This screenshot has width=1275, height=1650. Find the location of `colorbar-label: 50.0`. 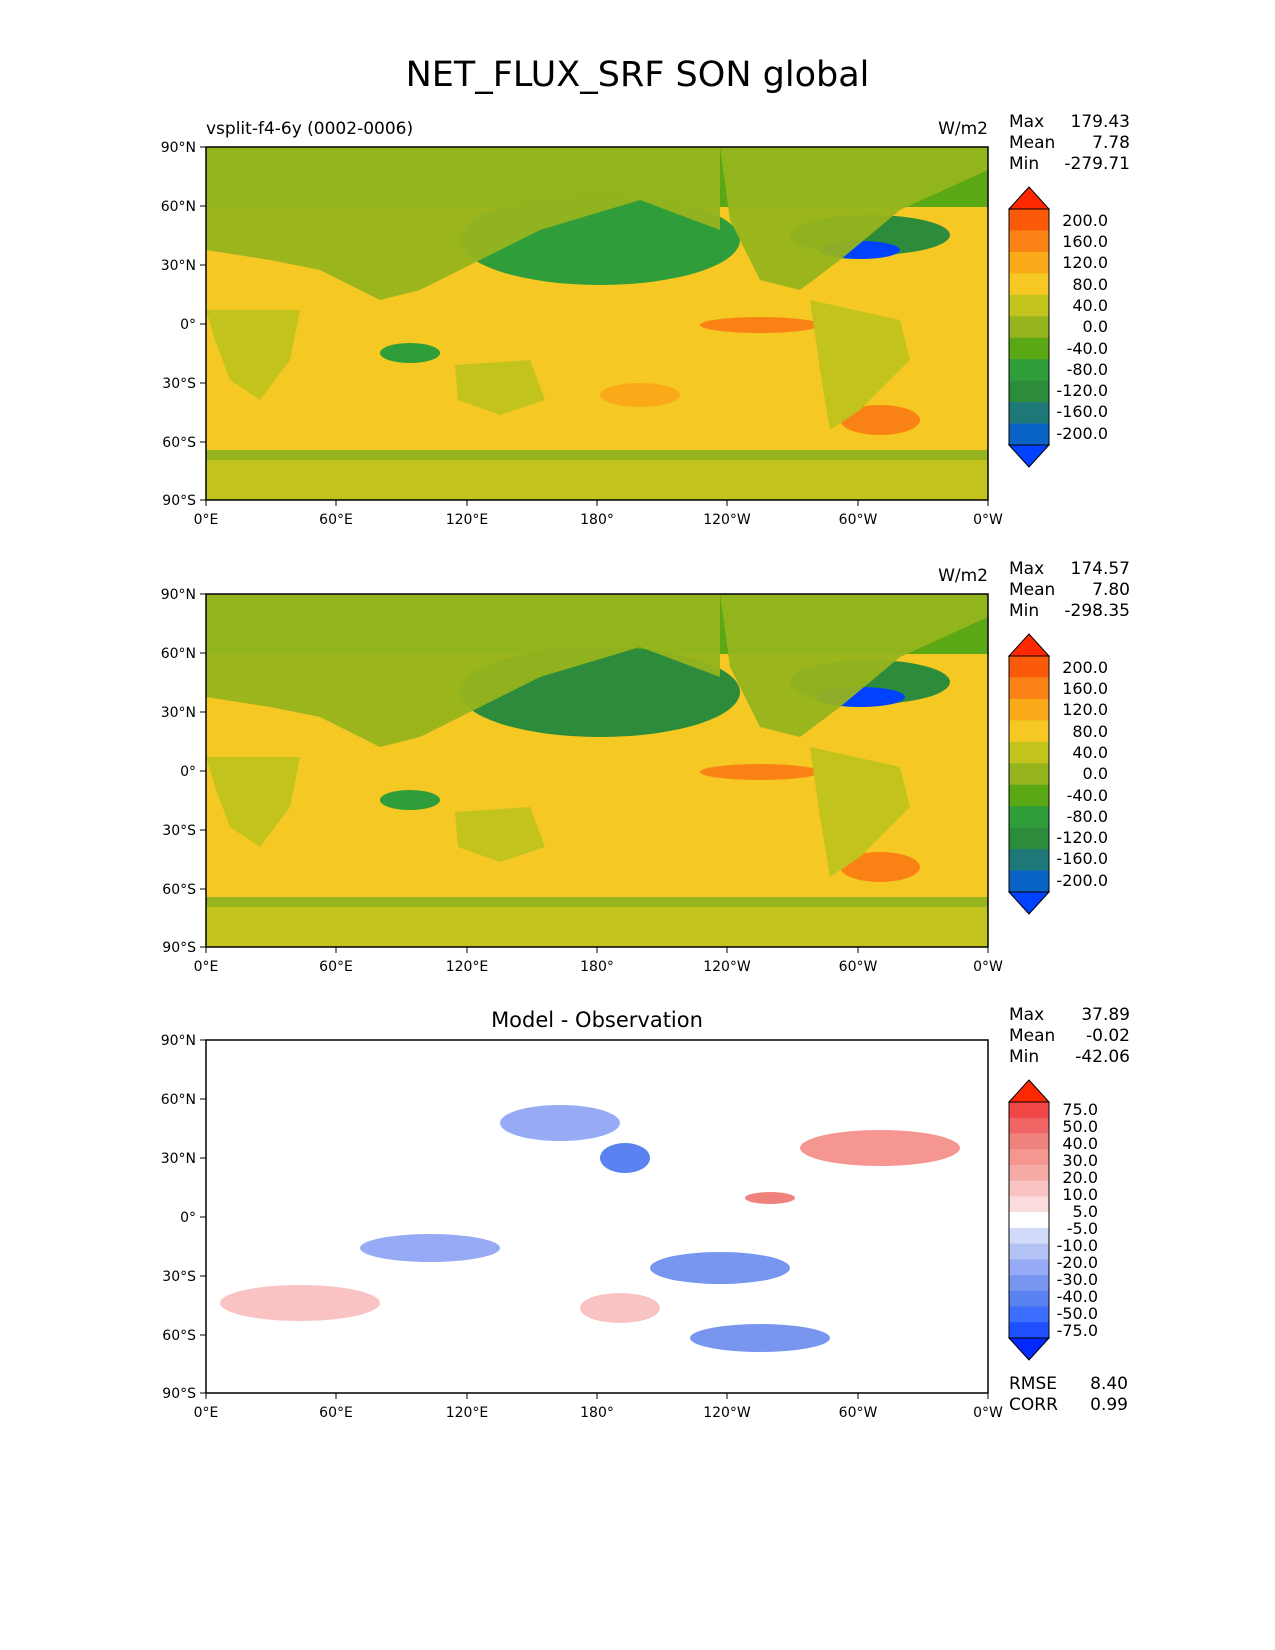

colorbar-label: 50.0 is located at coordinates (1080, 1126).